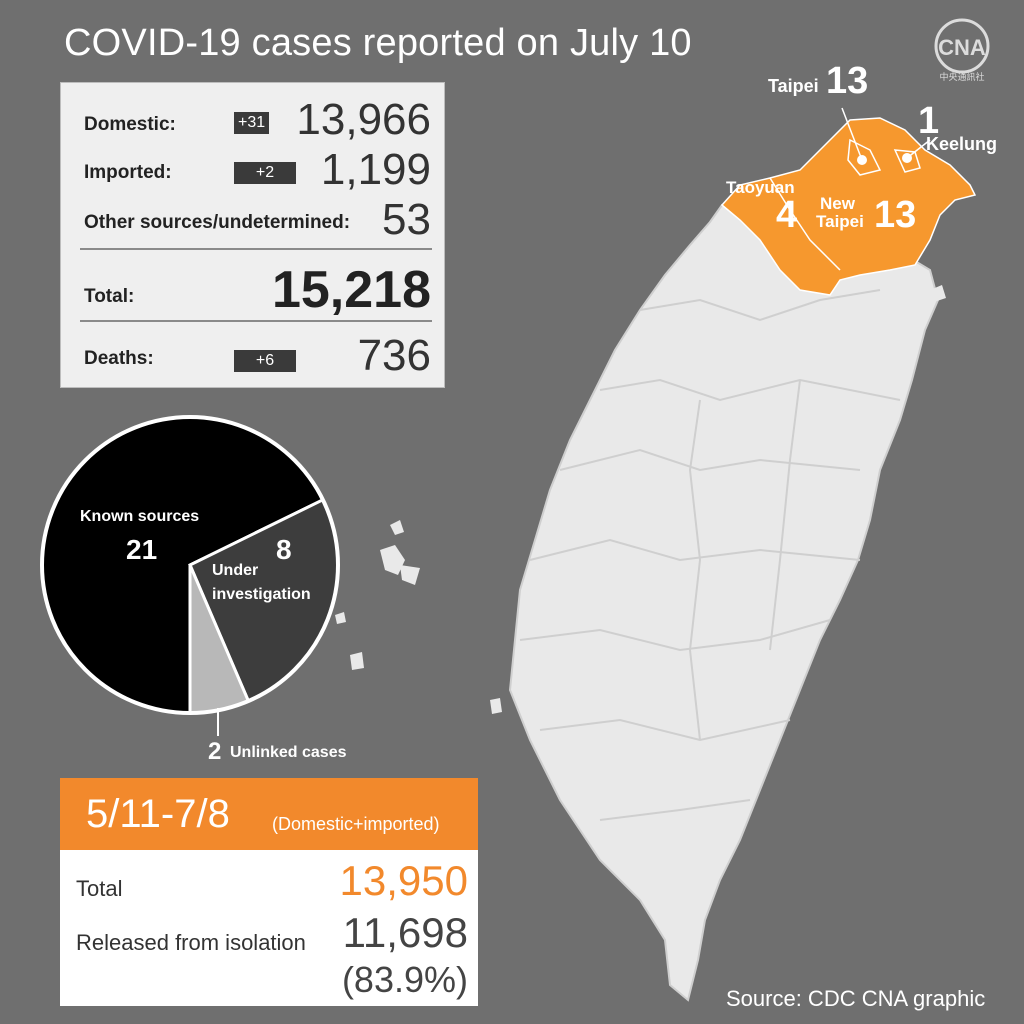 The height and width of the screenshot is (1024, 1024). I want to click on deaths-row: Deaths: +6 736, so click(252, 354).